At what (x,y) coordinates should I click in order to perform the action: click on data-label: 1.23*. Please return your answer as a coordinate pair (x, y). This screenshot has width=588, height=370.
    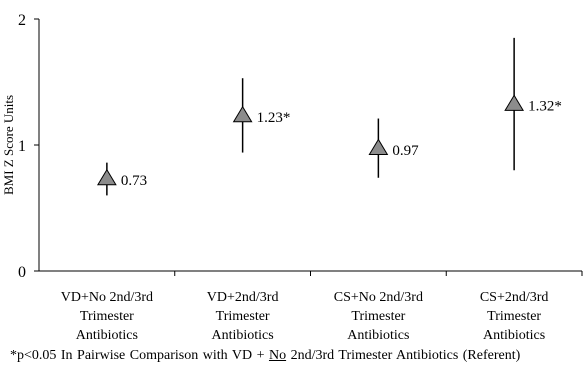
    Looking at the image, I should click on (274, 118).